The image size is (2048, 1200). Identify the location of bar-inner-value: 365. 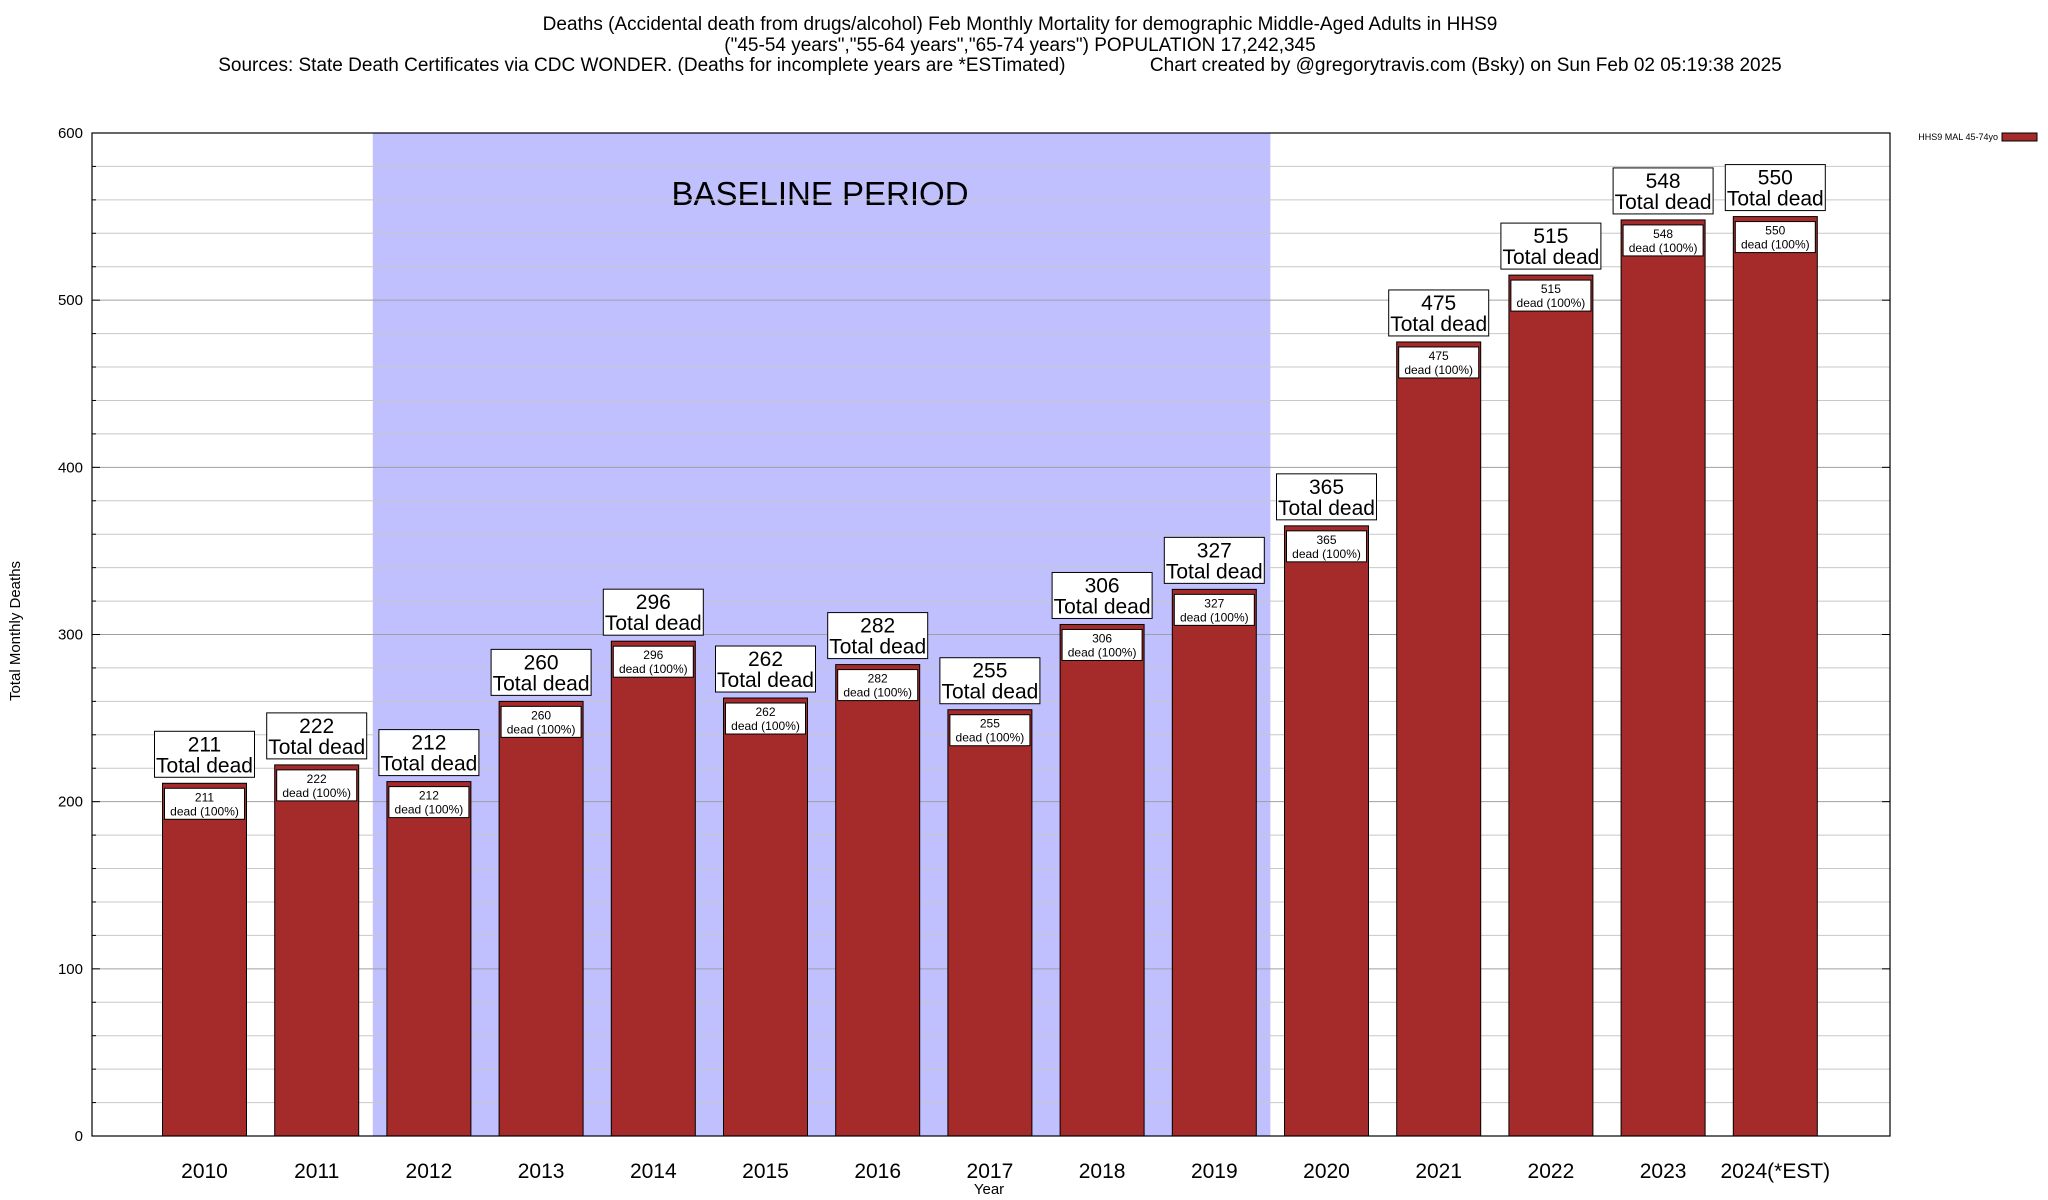
(1326, 540).